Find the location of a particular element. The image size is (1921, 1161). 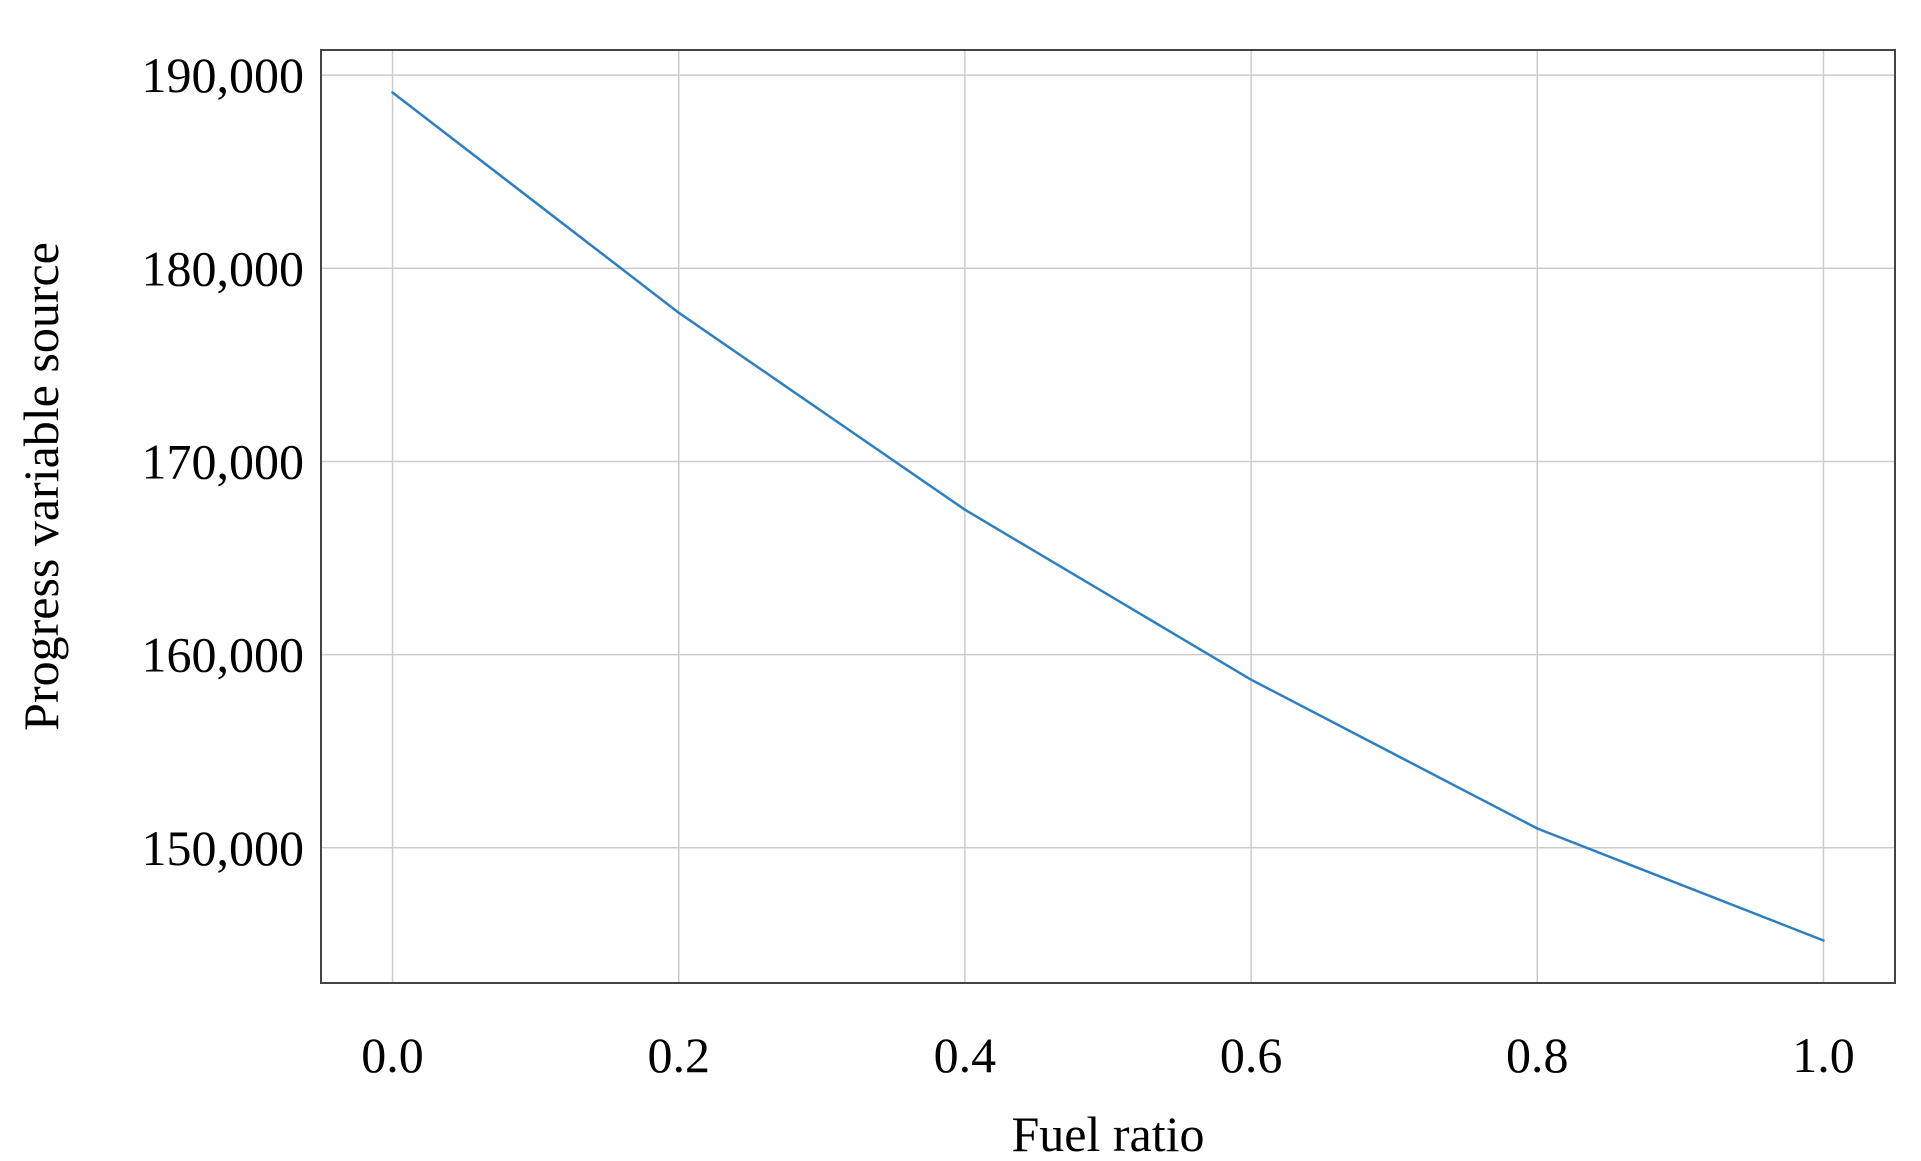

x-tick-label: 1.0 is located at coordinates (1823, 1055).